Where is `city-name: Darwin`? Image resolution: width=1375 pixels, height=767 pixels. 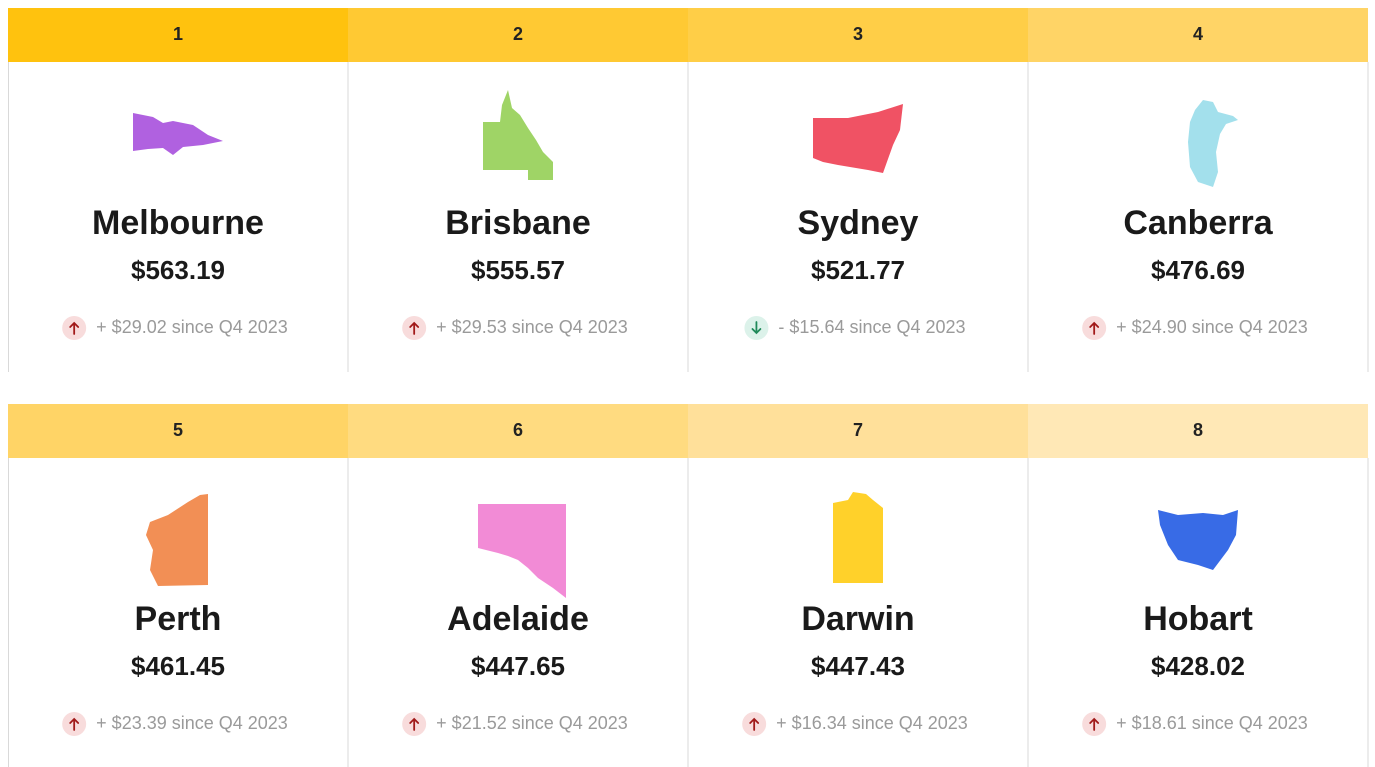
city-name: Darwin is located at coordinates (857, 619).